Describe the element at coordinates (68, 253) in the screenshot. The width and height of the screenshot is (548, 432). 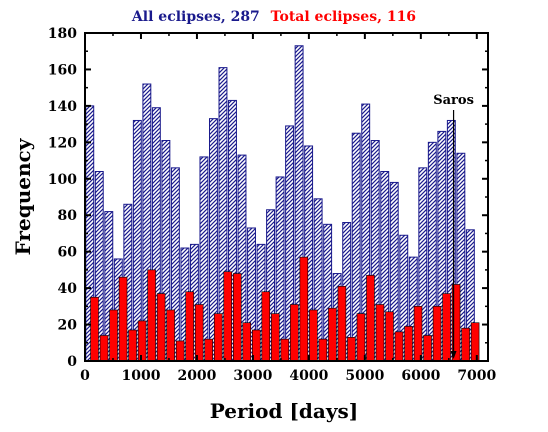
I see `y-tick-label: 60` at that location.